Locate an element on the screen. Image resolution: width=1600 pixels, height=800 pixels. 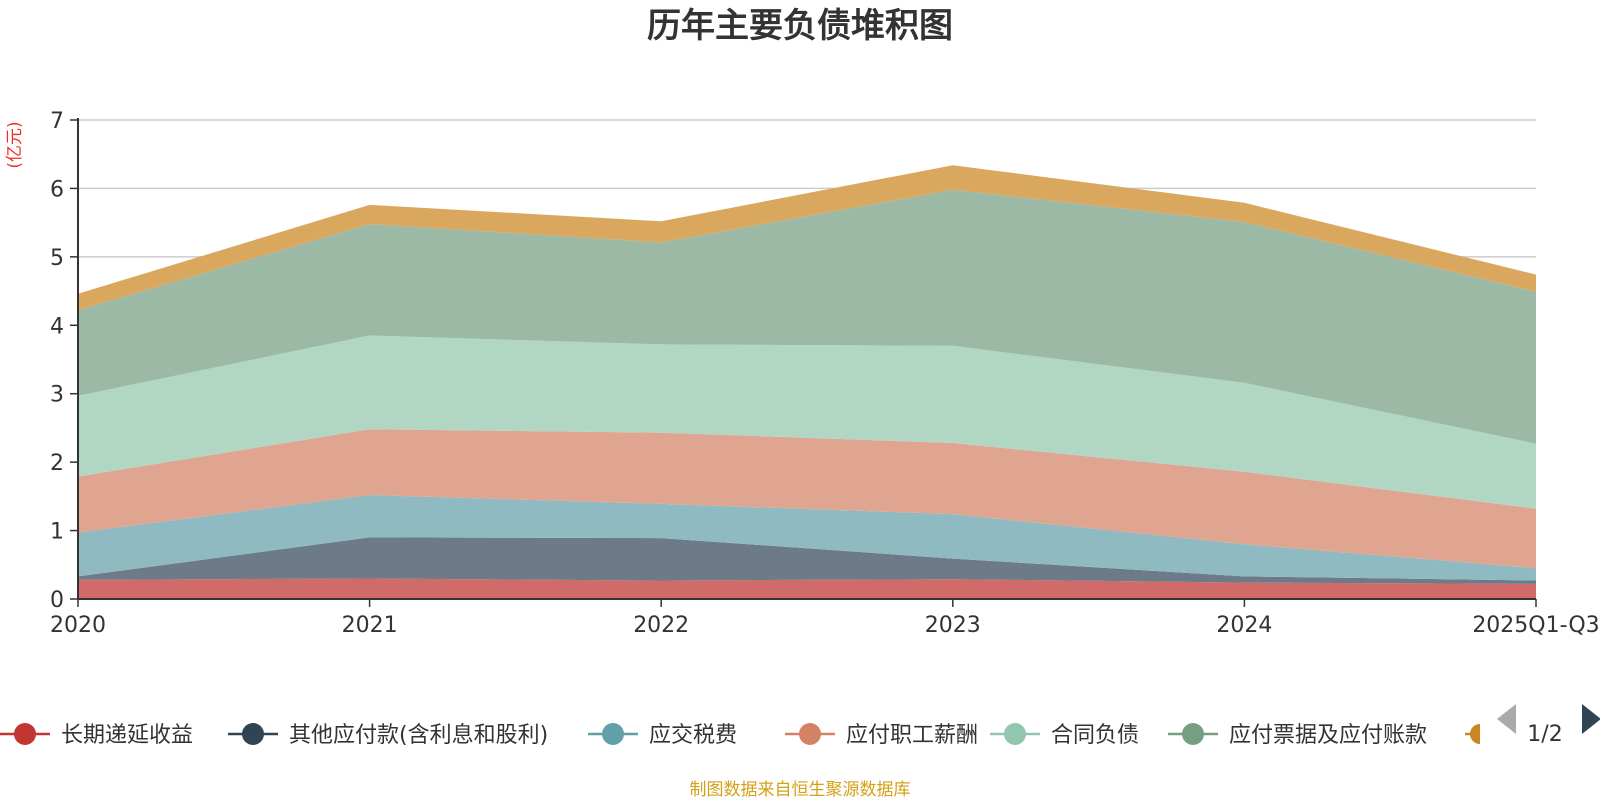
legend-item: 应付职工薪酬 is located at coordinates (881, 735).